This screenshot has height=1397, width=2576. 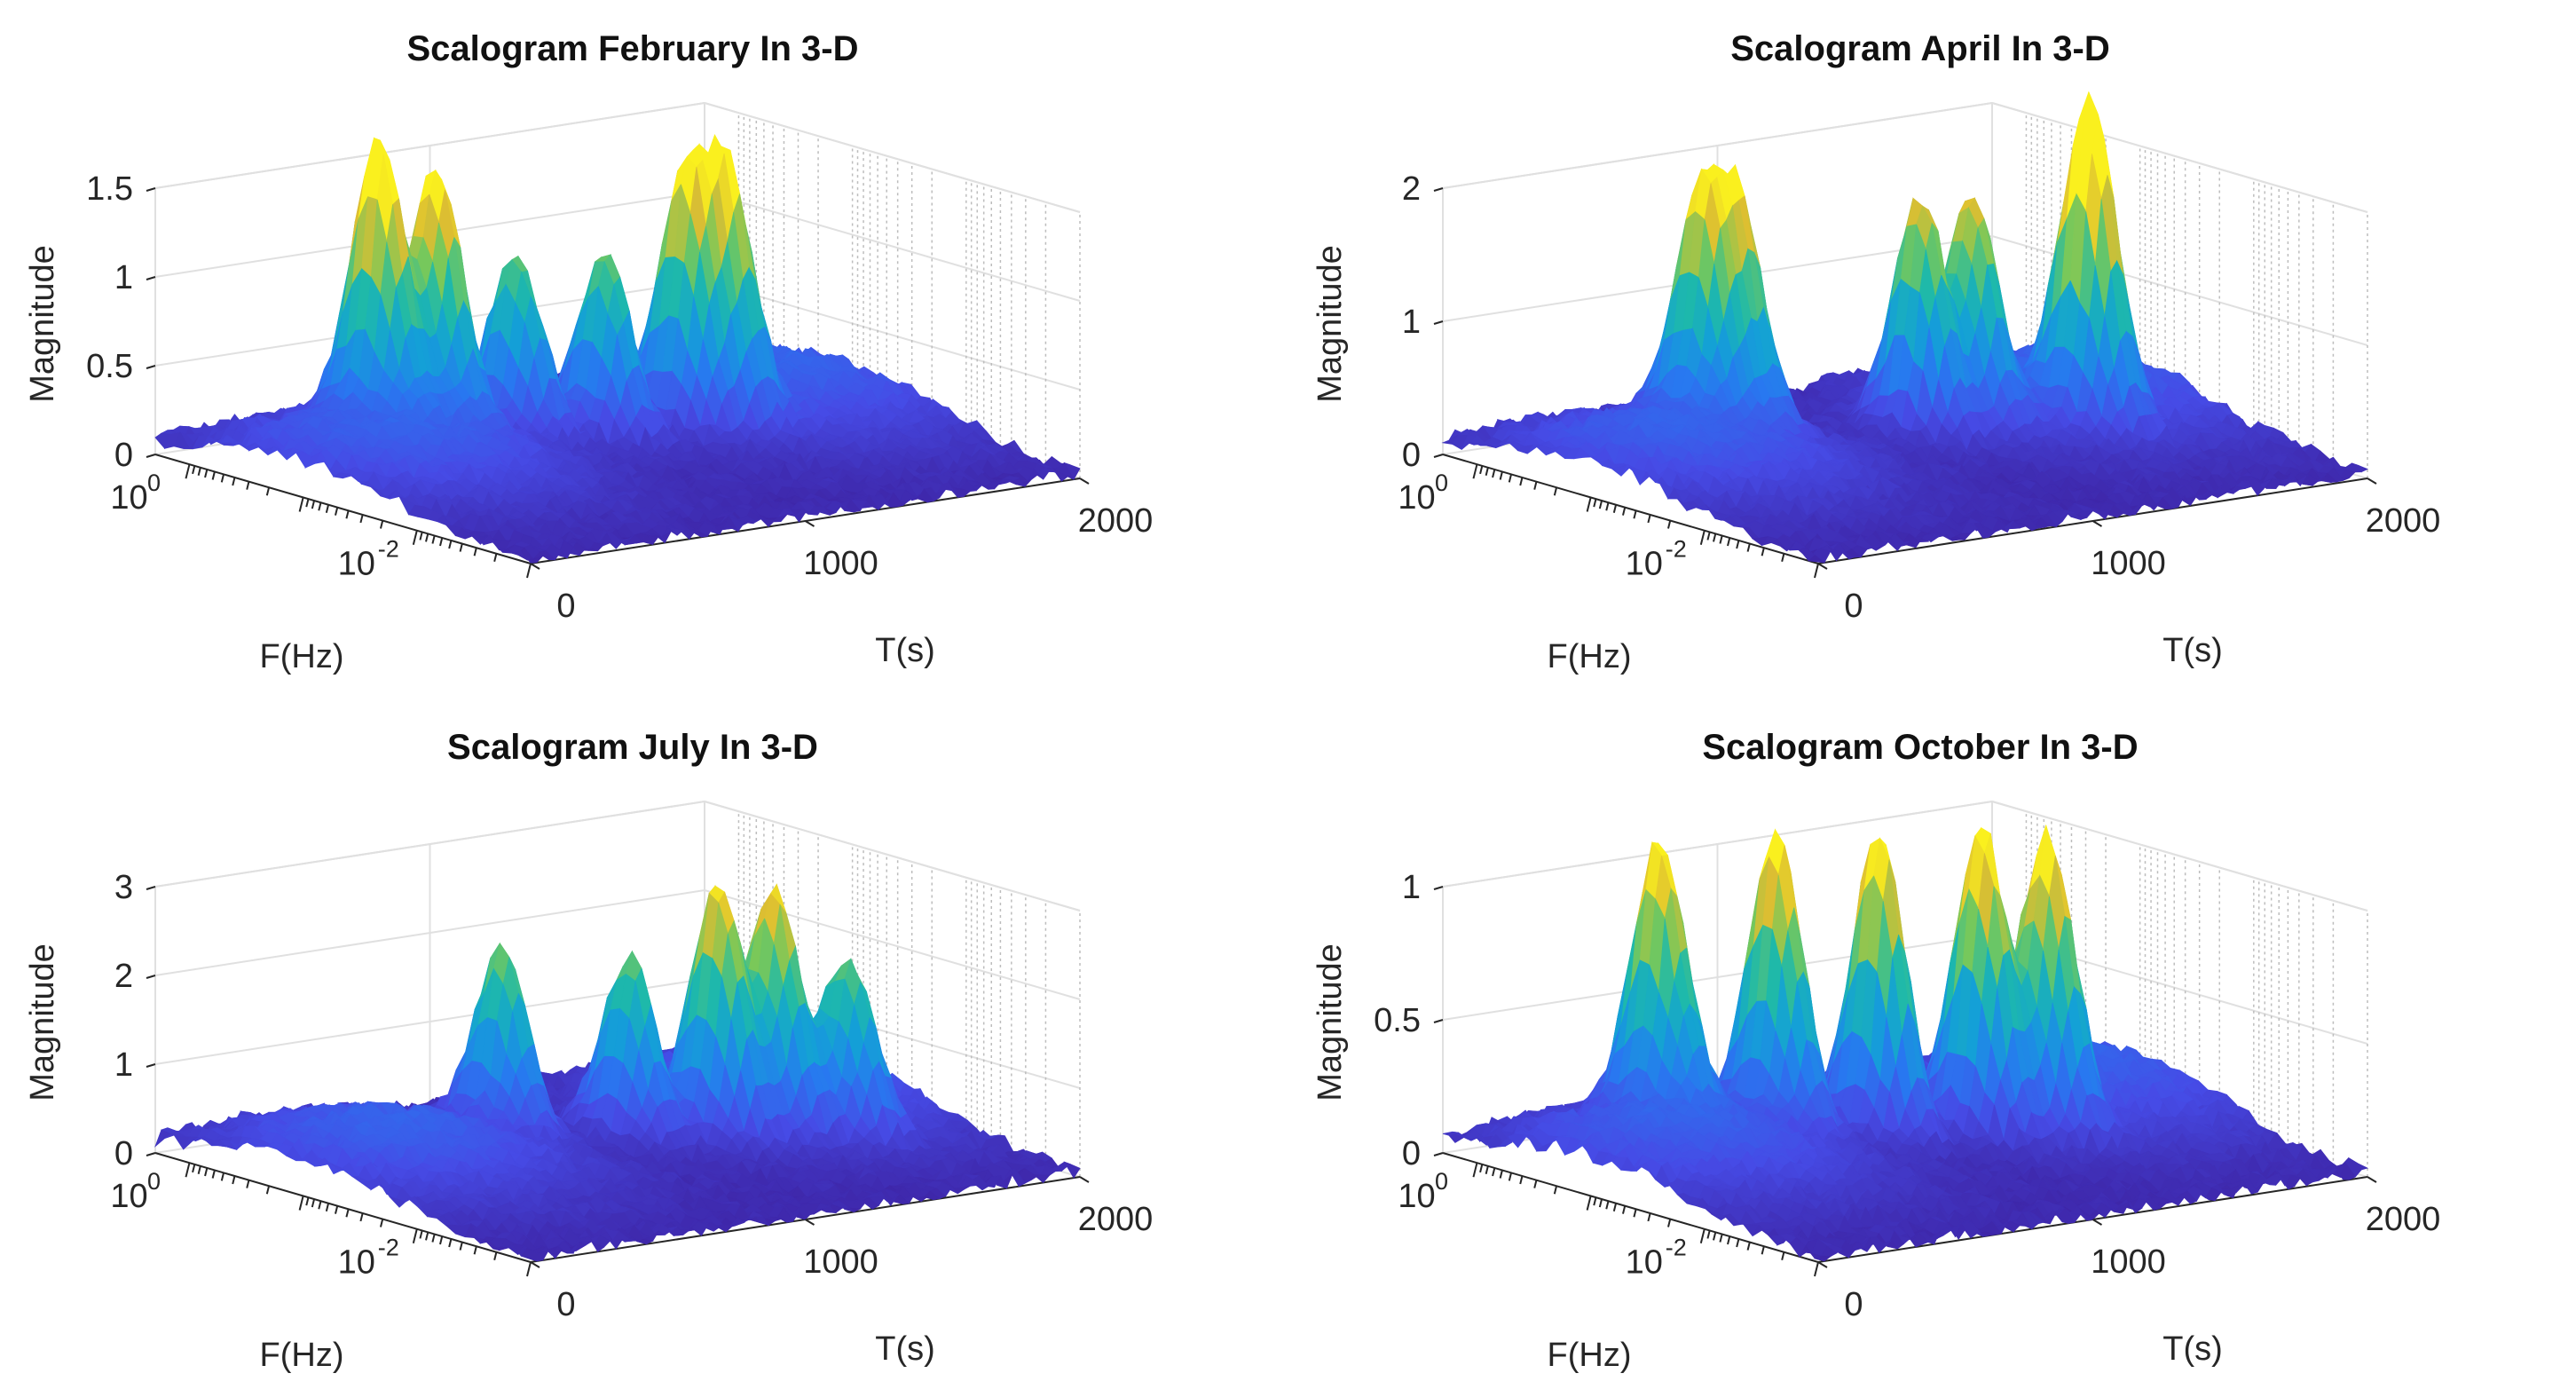 What do you see at coordinates (42, 323) in the screenshot?
I see `z-axis-label: Magnitude` at bounding box center [42, 323].